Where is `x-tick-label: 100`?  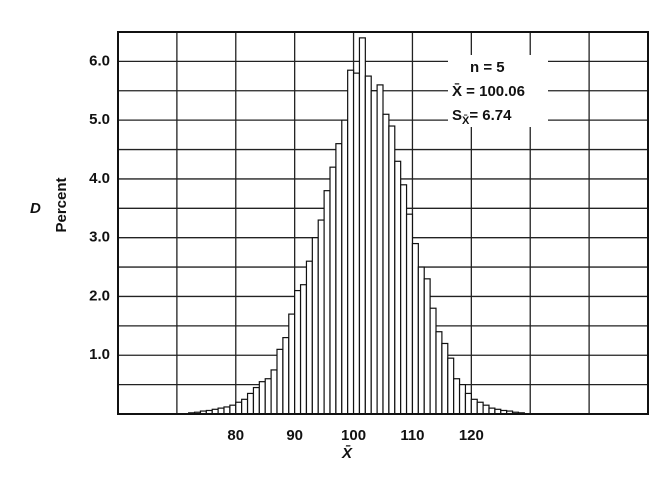
x-tick-label: 100 is located at coordinates (353, 435).